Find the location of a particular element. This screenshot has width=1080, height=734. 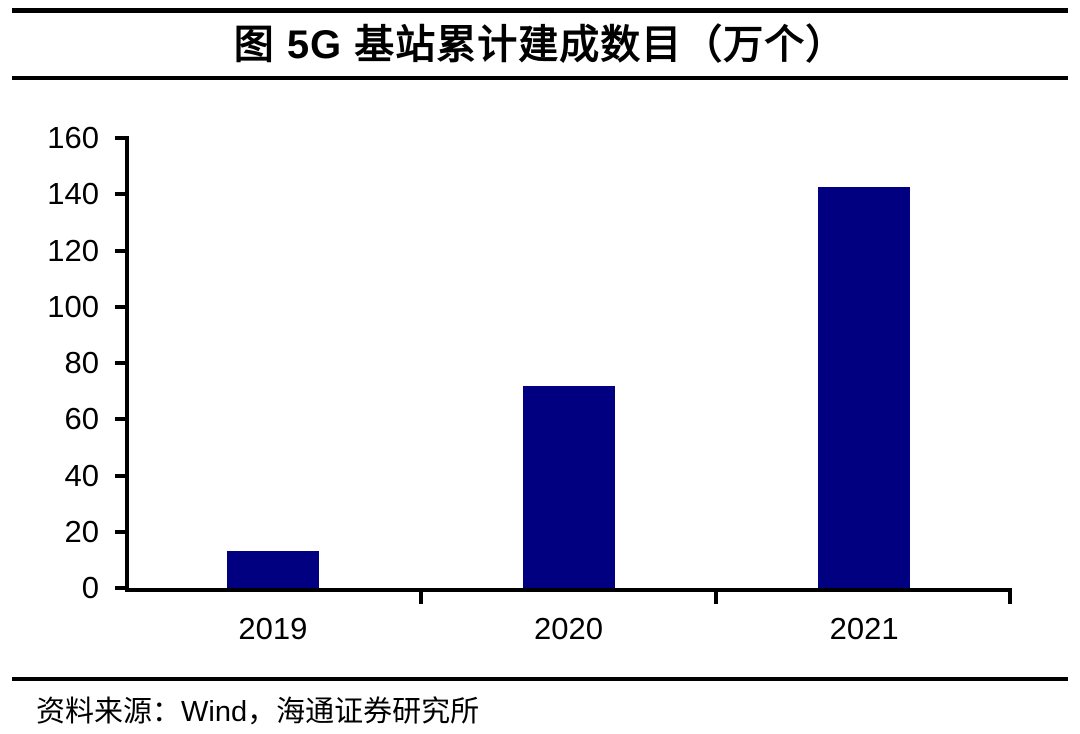

x-axis-tick-label: 2019 is located at coordinates (273, 628).